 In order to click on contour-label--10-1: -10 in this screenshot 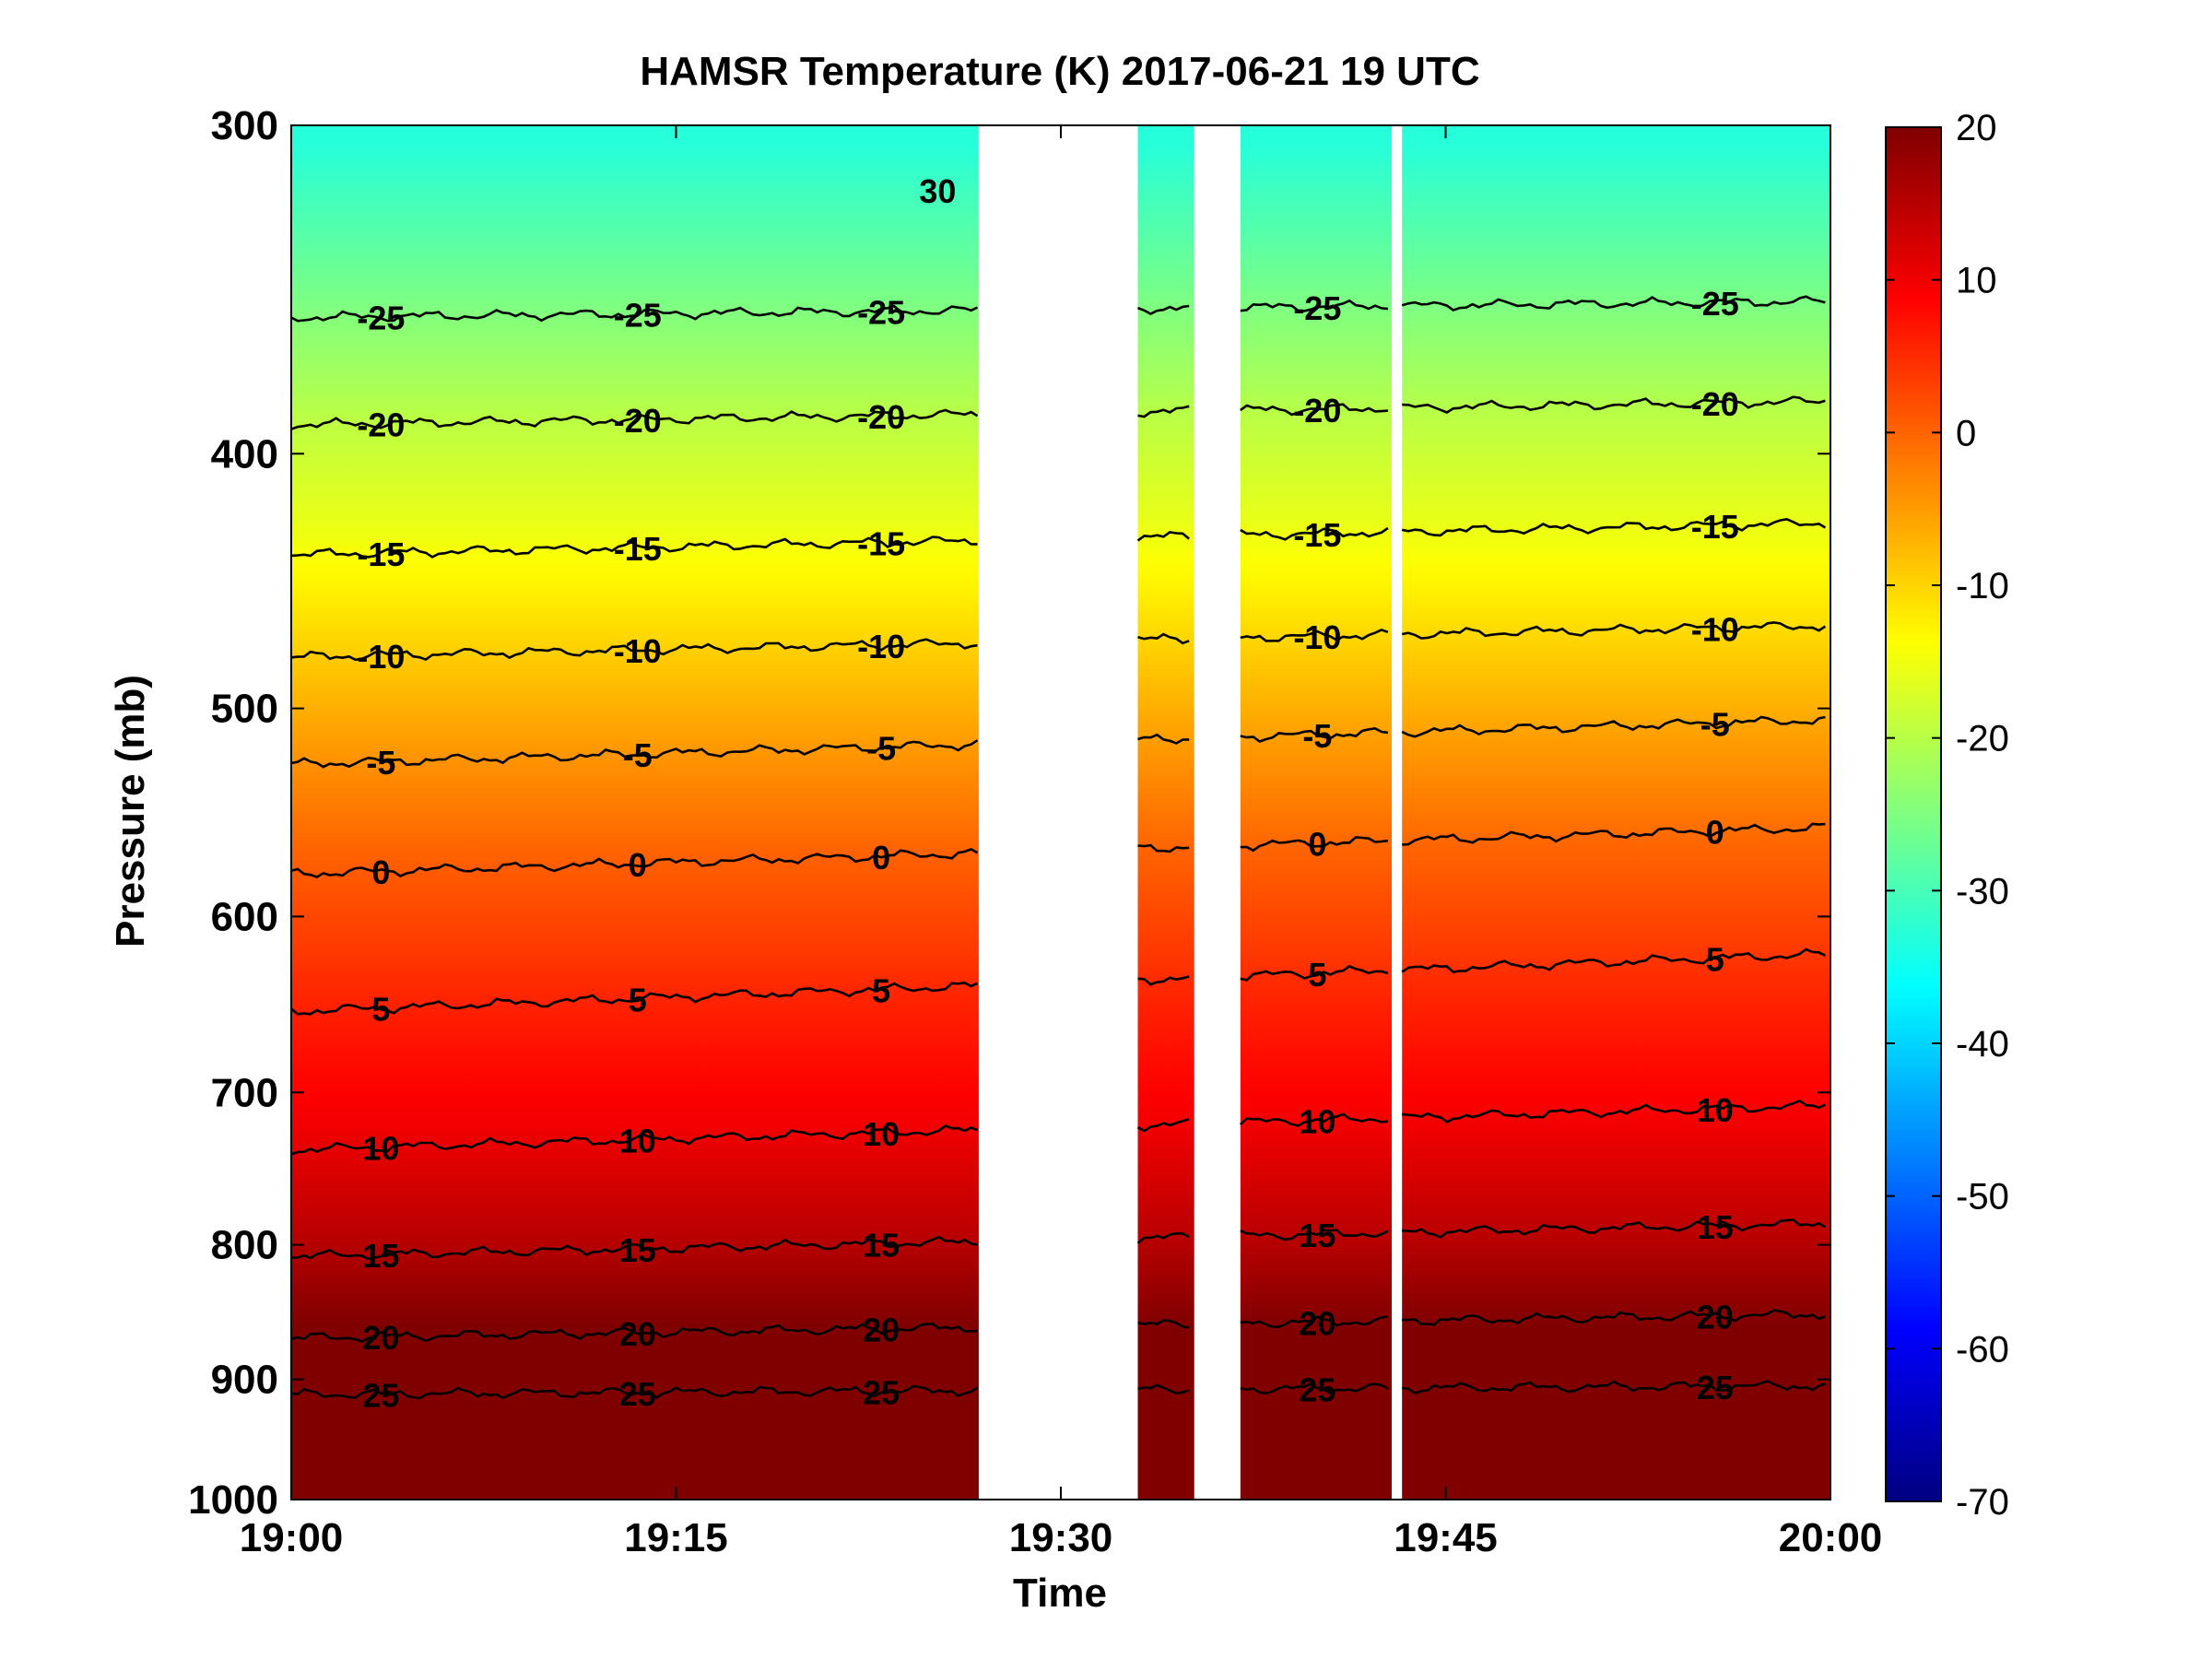, I will do `click(638, 651)`.